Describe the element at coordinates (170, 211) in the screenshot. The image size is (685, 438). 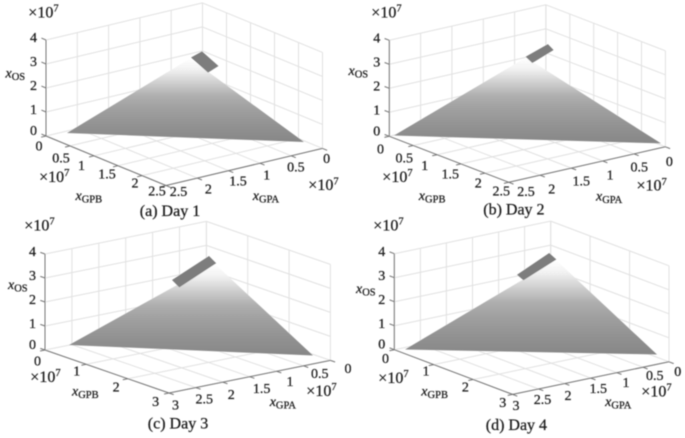
I see `svg-text: (a) Day 1` at that location.